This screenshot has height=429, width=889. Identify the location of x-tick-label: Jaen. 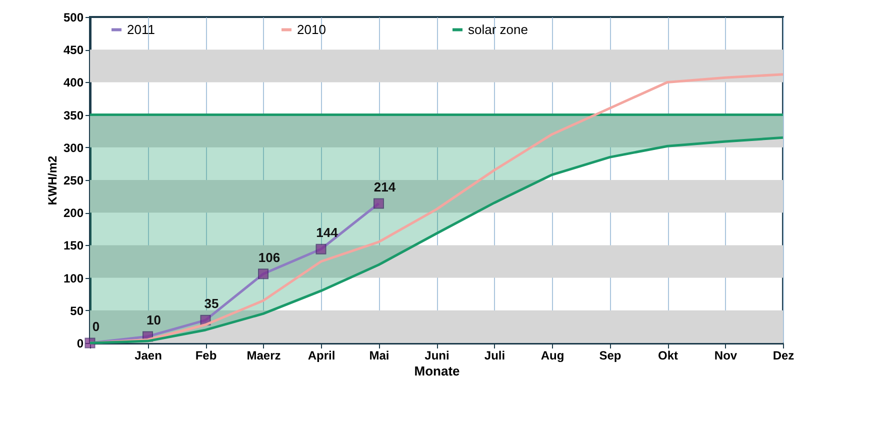
(148, 355).